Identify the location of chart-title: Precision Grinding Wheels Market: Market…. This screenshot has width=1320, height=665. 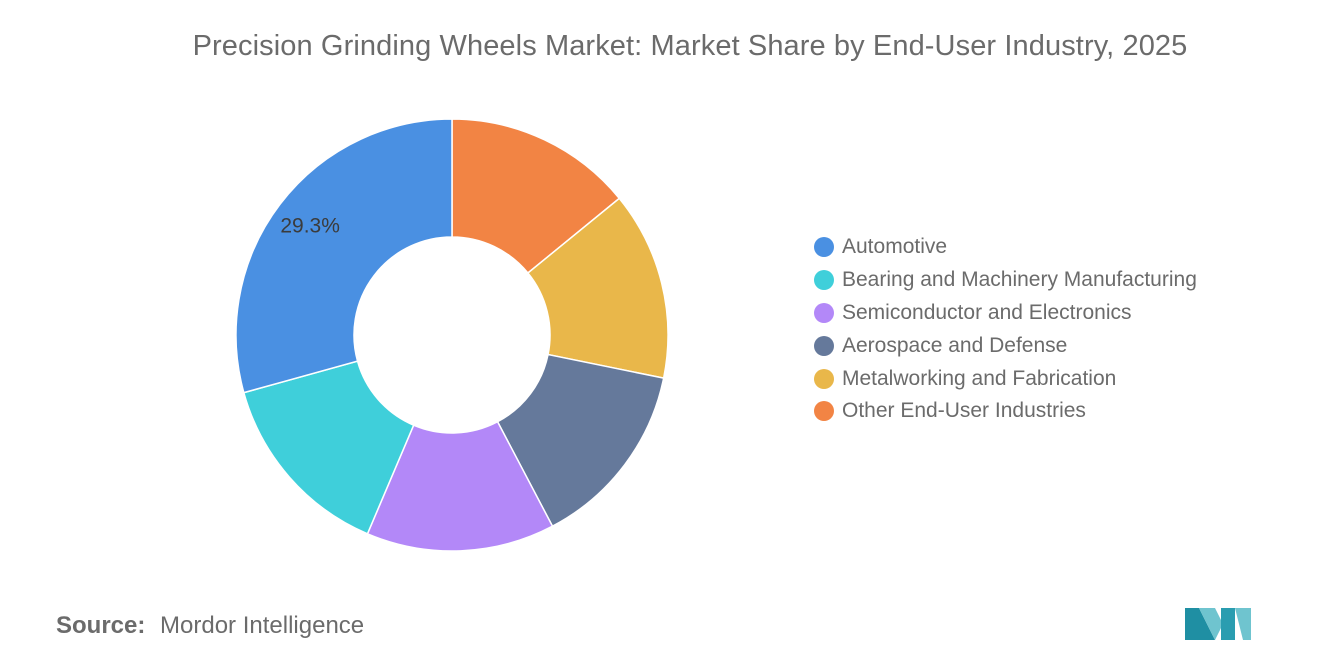
(690, 46).